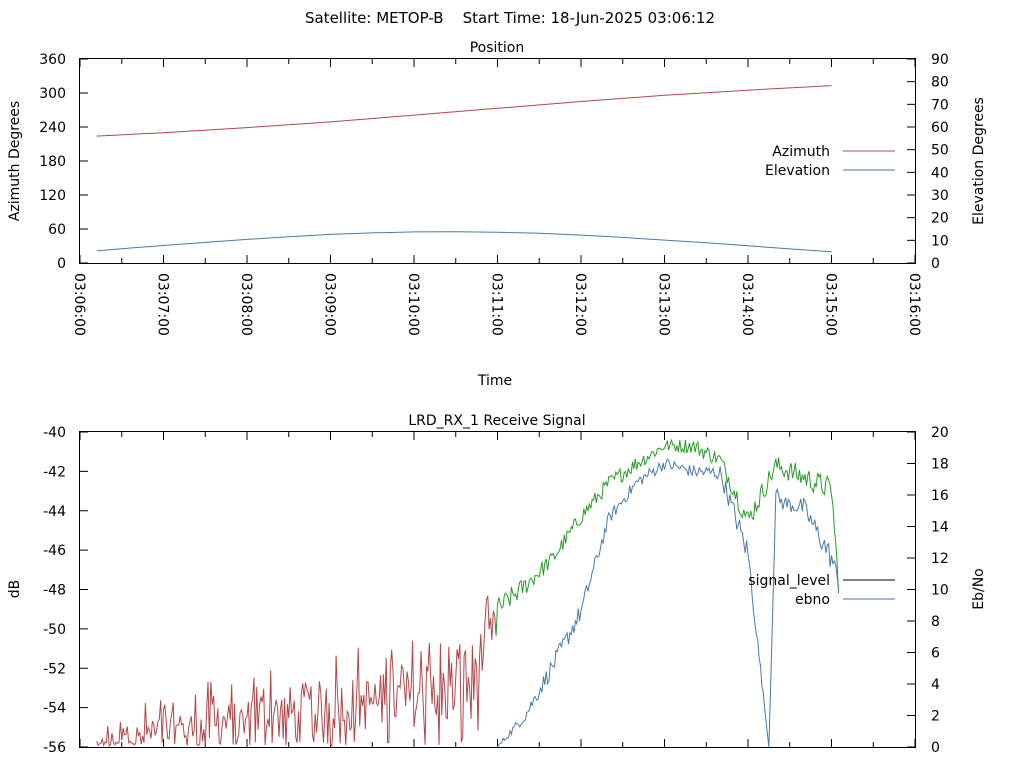 Image resolution: width=1024 pixels, height=768 pixels. What do you see at coordinates (935, 685) in the screenshot?
I see `y2-tick-label: 4` at bounding box center [935, 685].